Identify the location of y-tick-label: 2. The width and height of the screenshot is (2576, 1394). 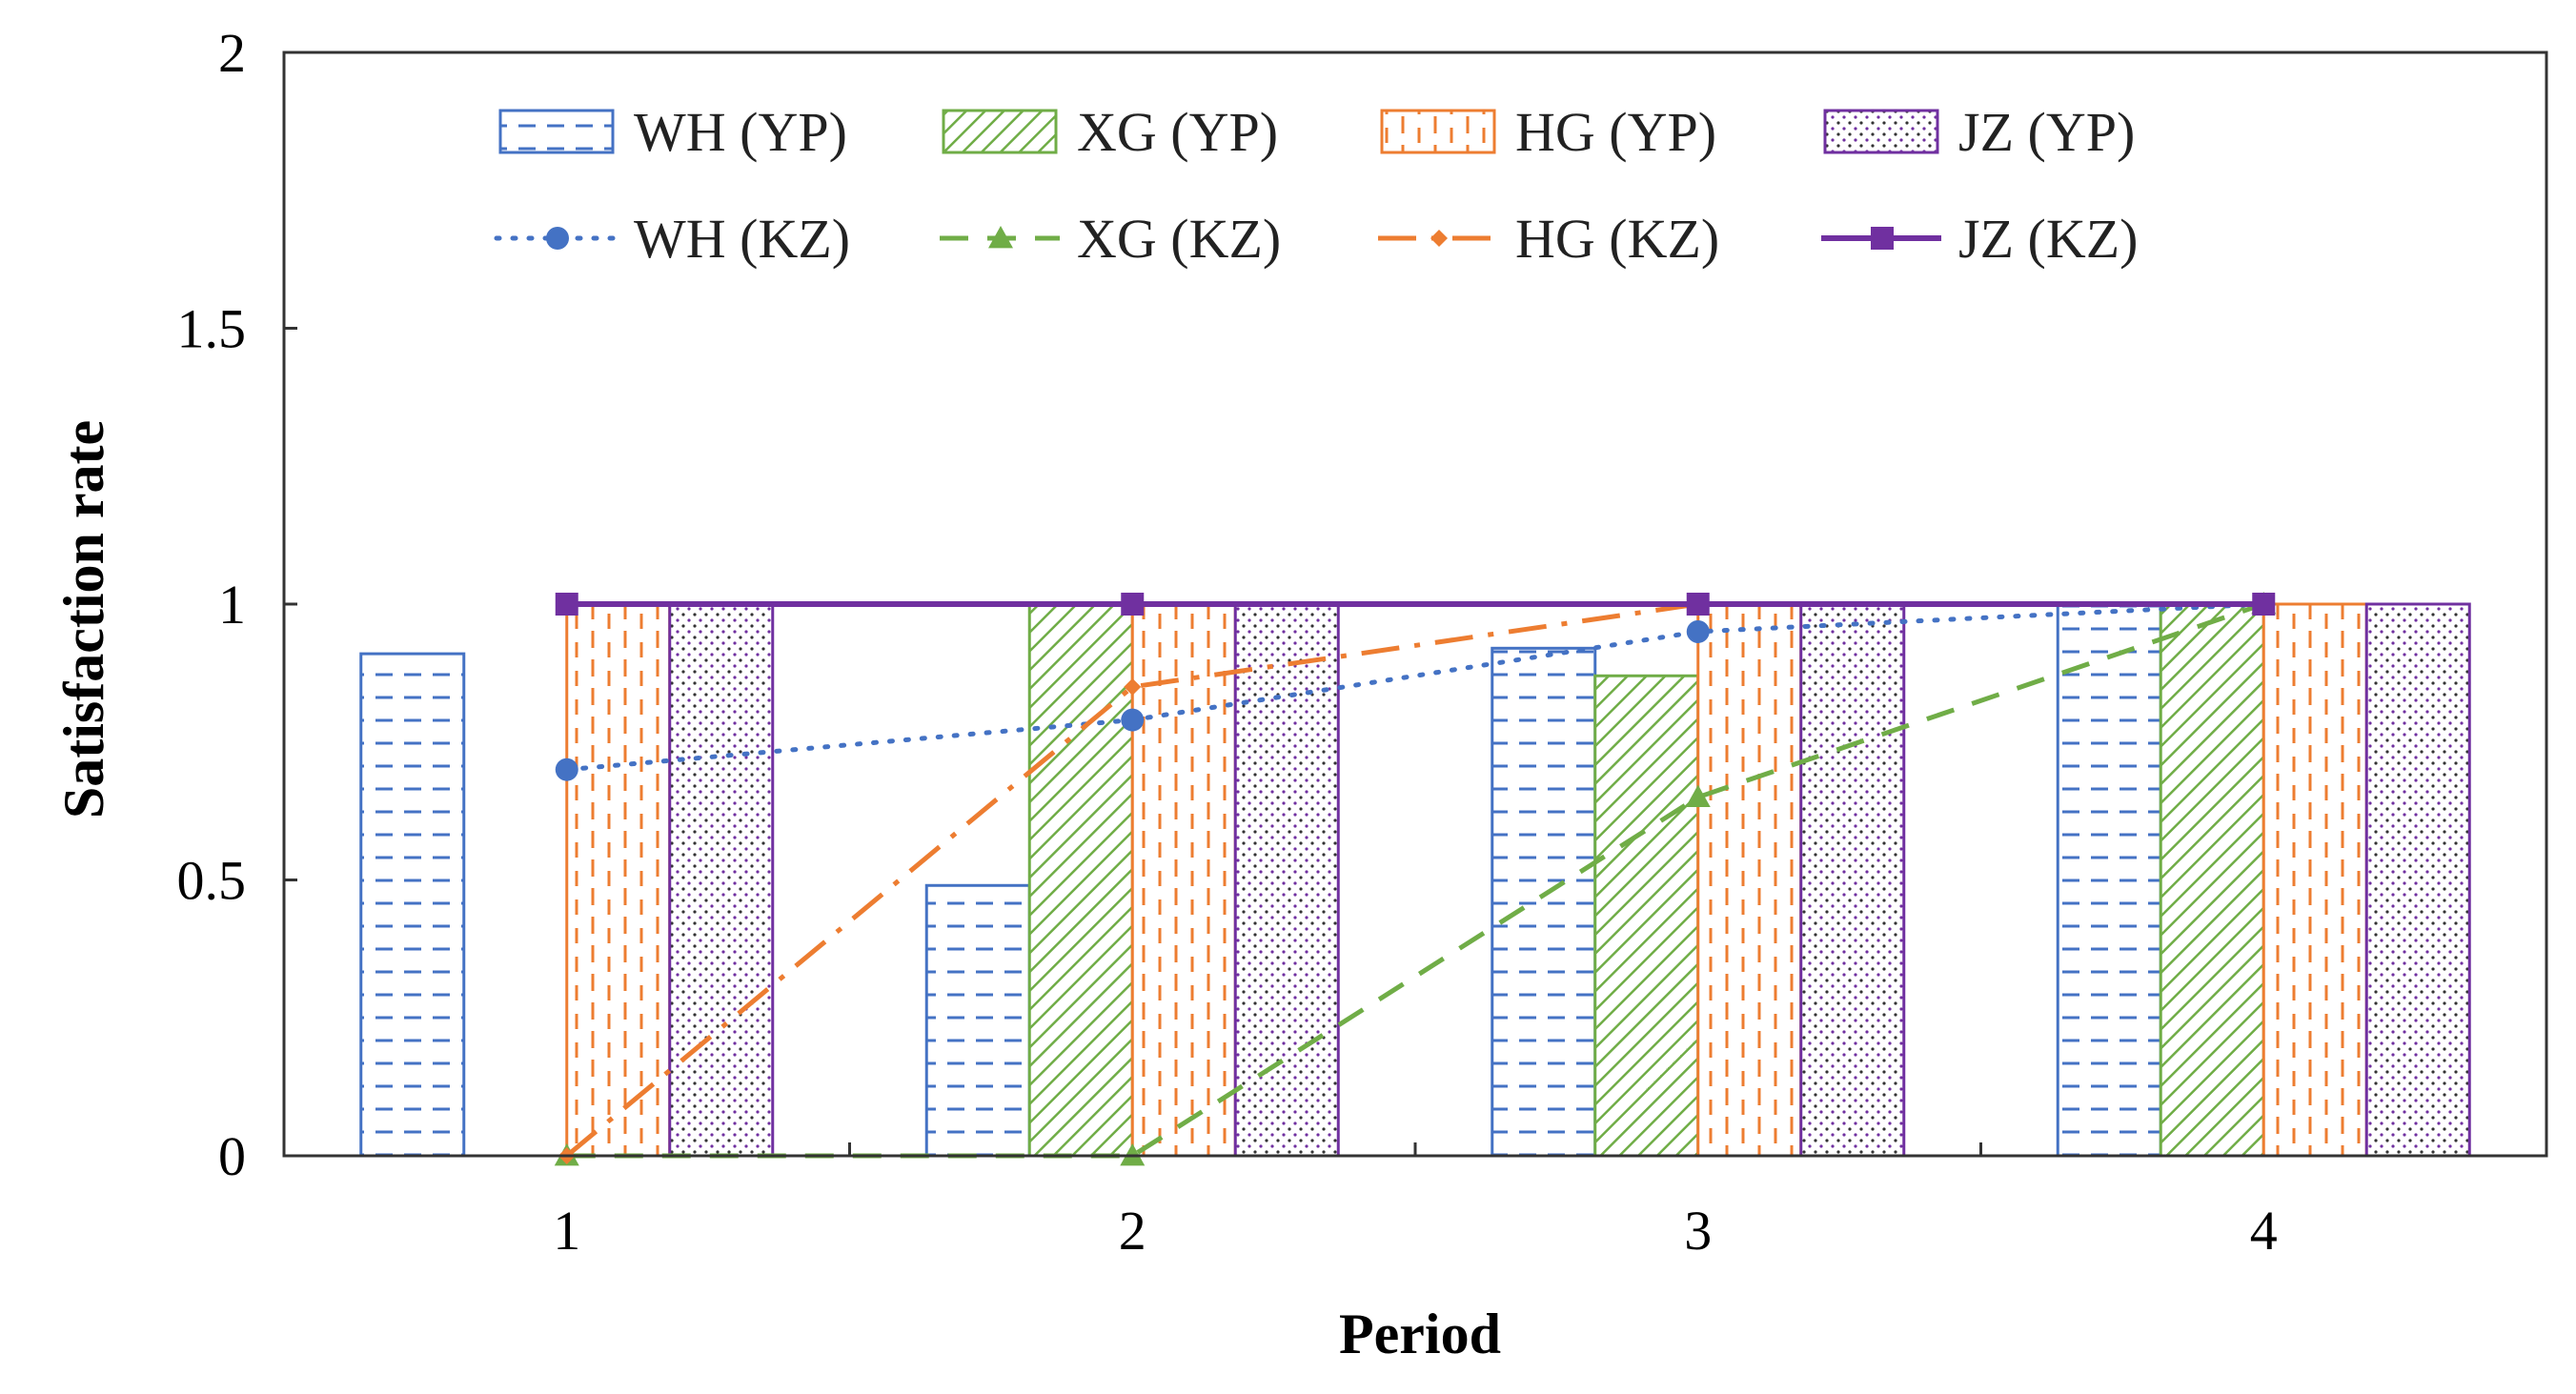
(232, 53).